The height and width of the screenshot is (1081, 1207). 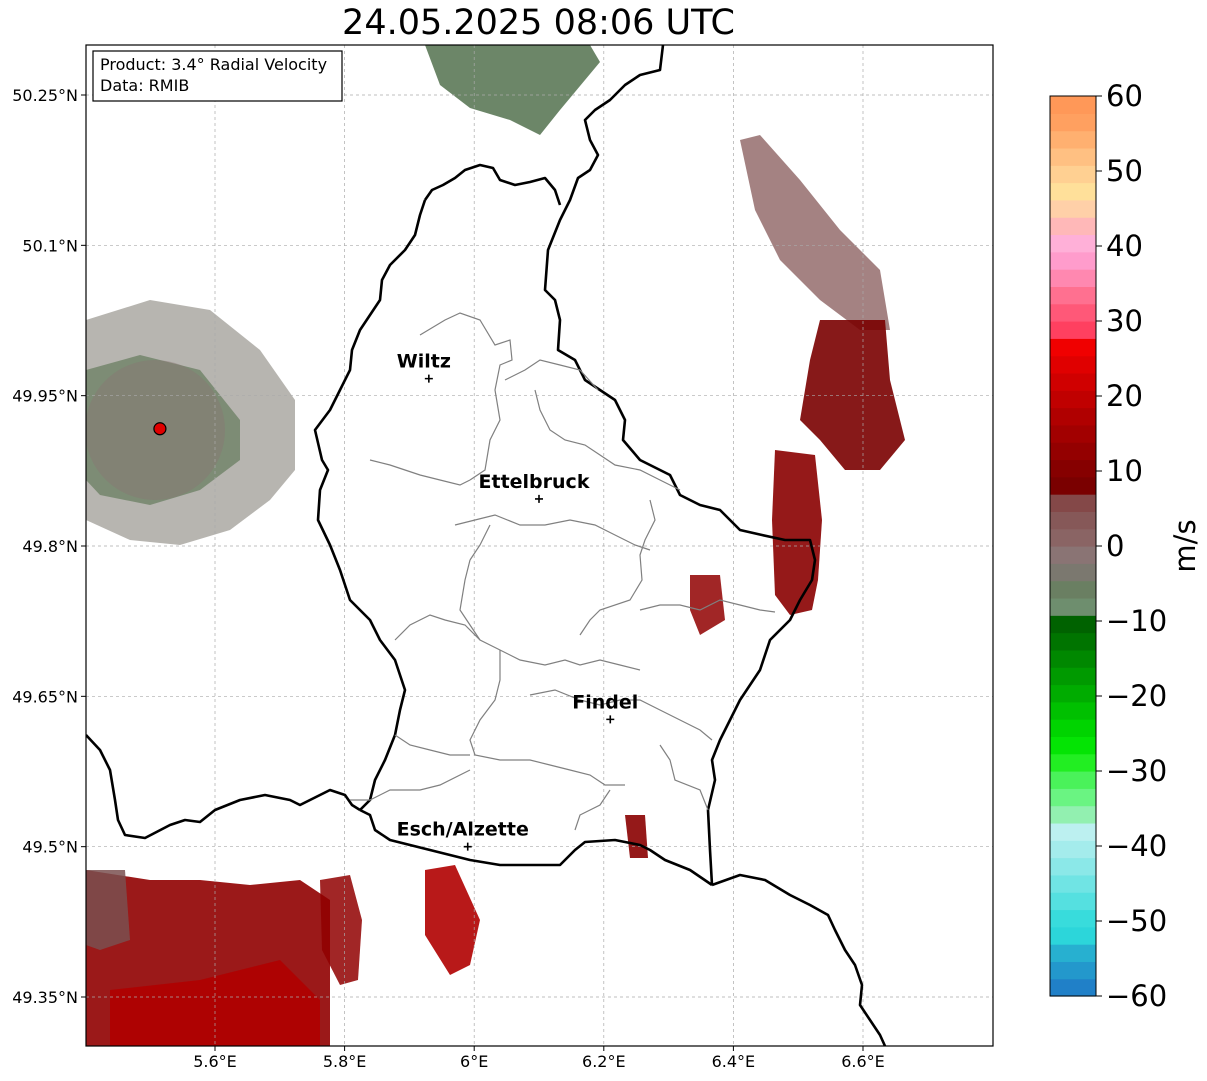 I want to click on lon-tick-label: 6°E, so click(x=474, y=1061).